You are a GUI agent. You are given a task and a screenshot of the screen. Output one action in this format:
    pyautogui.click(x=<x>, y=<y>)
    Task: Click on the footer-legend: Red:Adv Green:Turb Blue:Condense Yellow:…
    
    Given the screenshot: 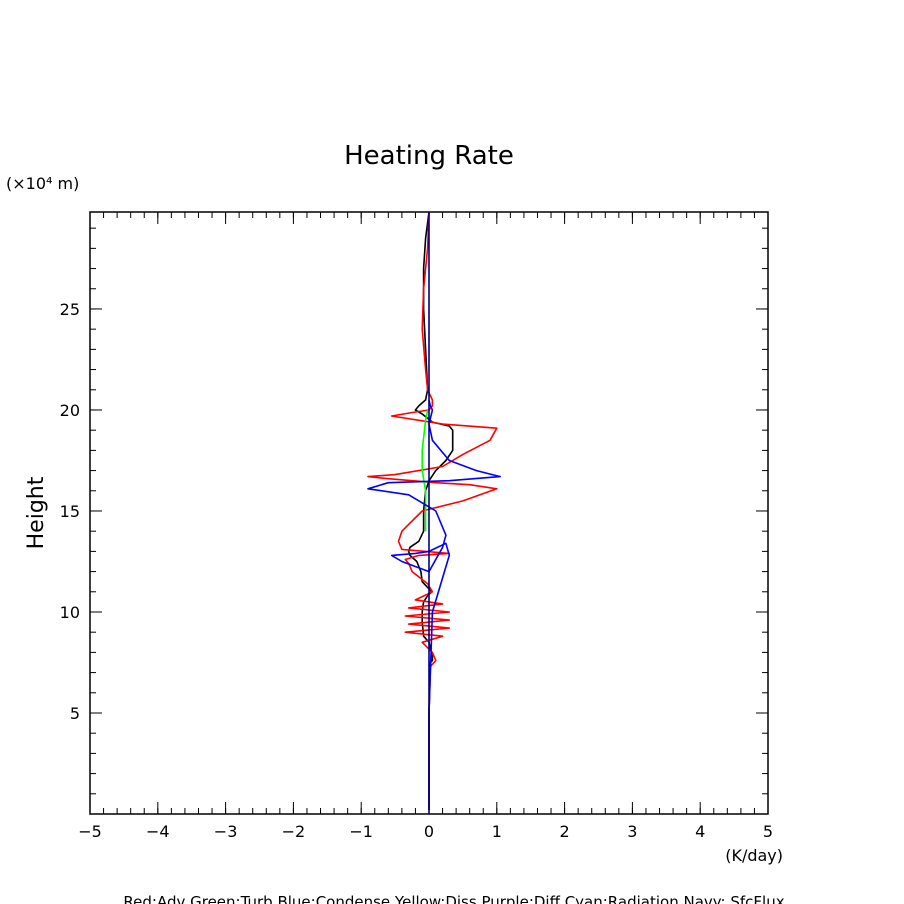 What is the action you would take?
    pyautogui.click(x=453, y=898)
    